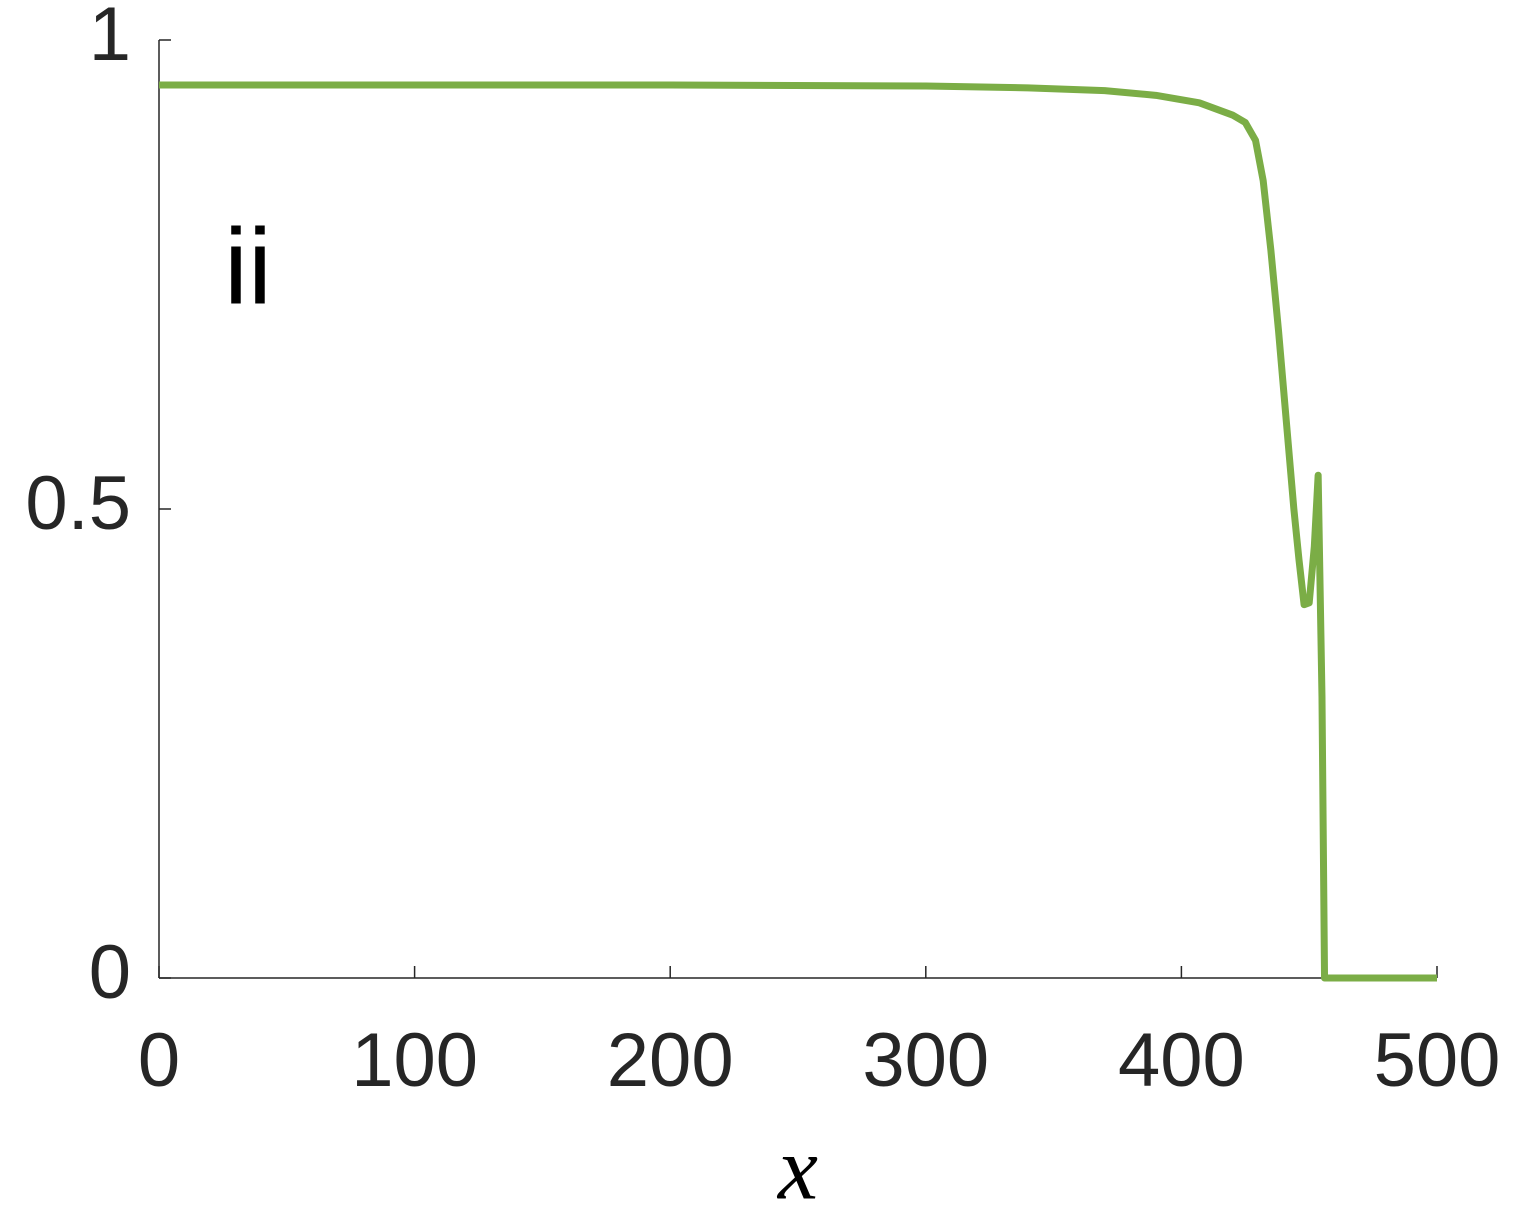 The height and width of the screenshot is (1222, 1522). Describe the element at coordinates (670, 1060) in the screenshot. I see `x-tick-label: 200` at that location.